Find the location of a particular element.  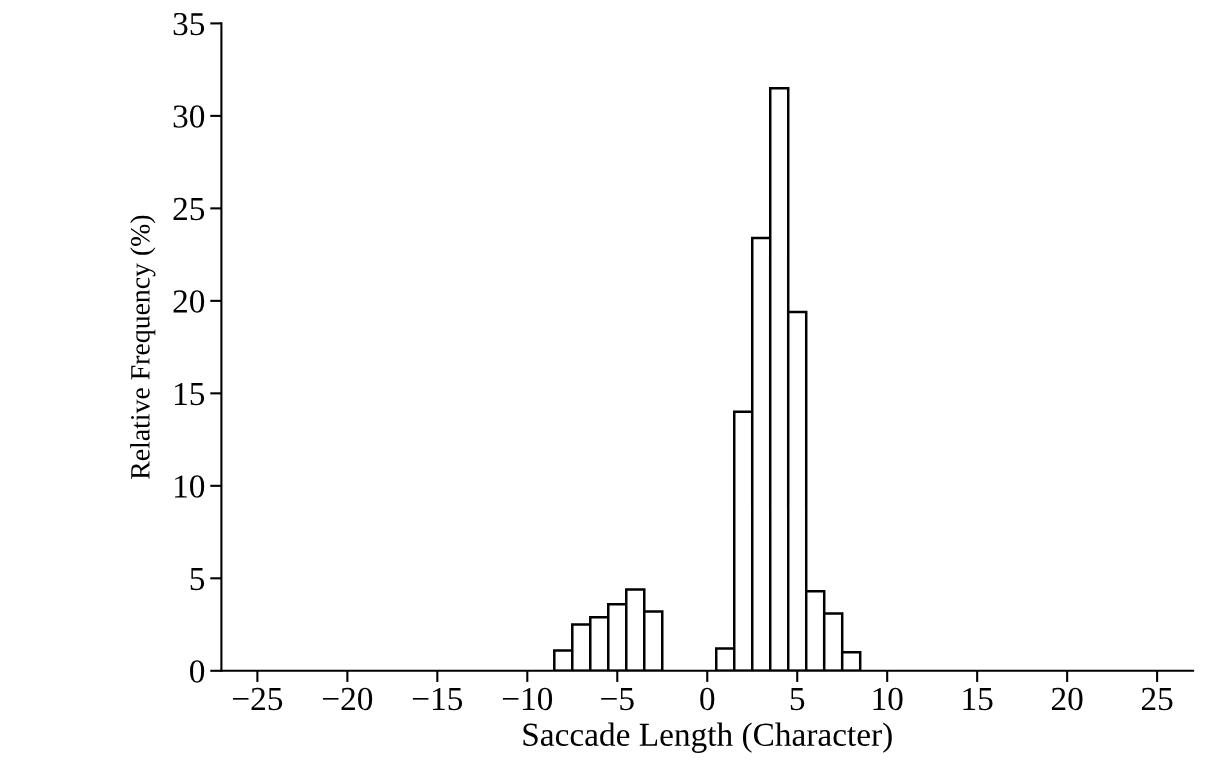

x-tick-label: −10 is located at coordinates (527, 699).